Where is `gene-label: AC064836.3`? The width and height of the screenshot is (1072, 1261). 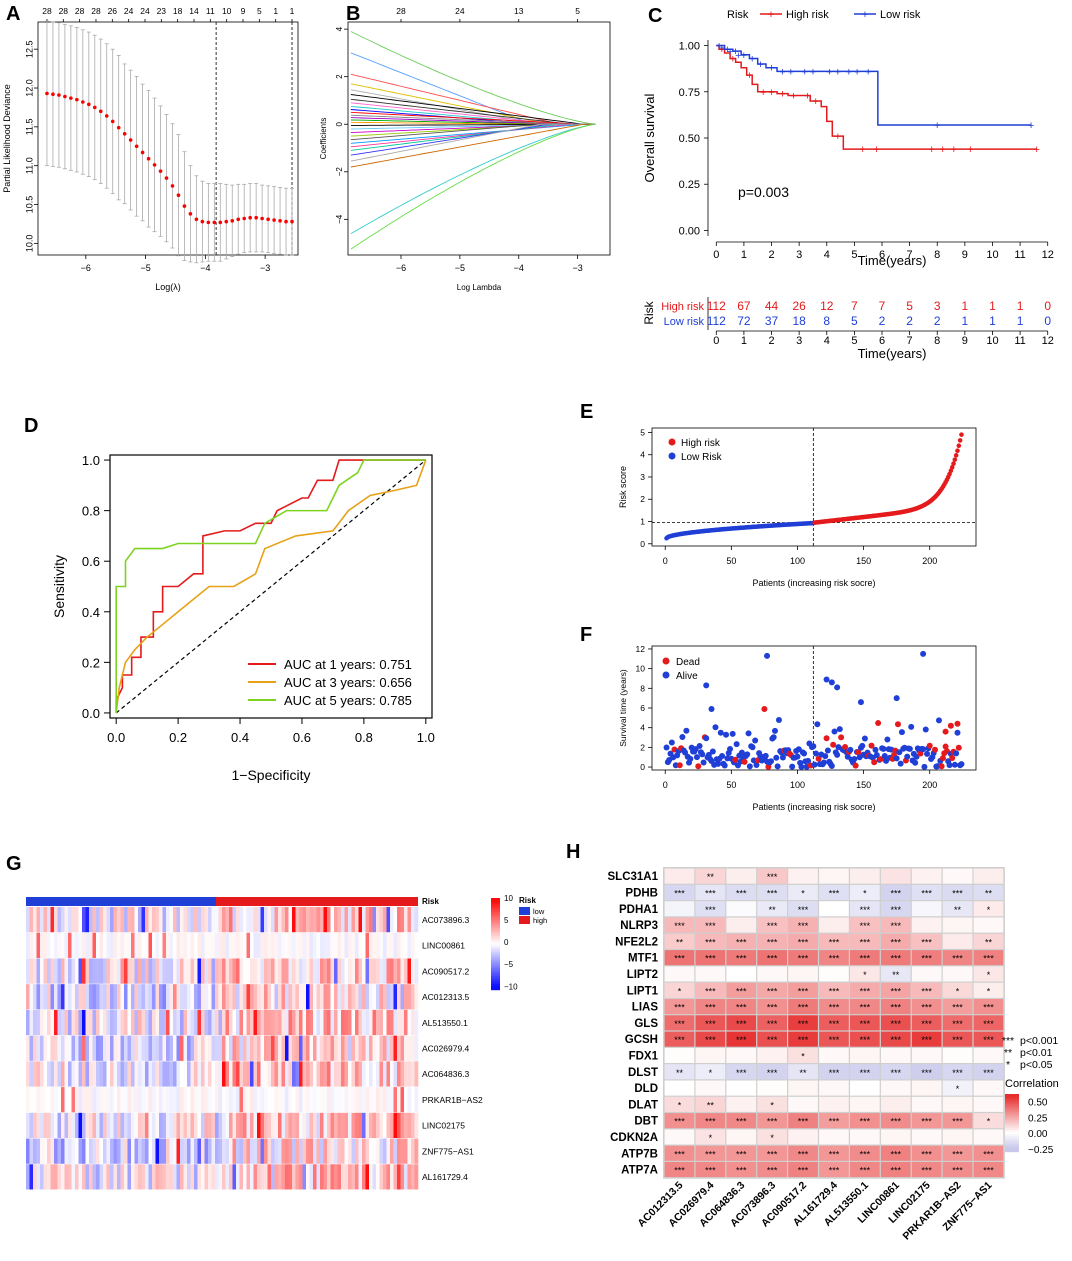 gene-label: AC064836.3 is located at coordinates (446, 1074).